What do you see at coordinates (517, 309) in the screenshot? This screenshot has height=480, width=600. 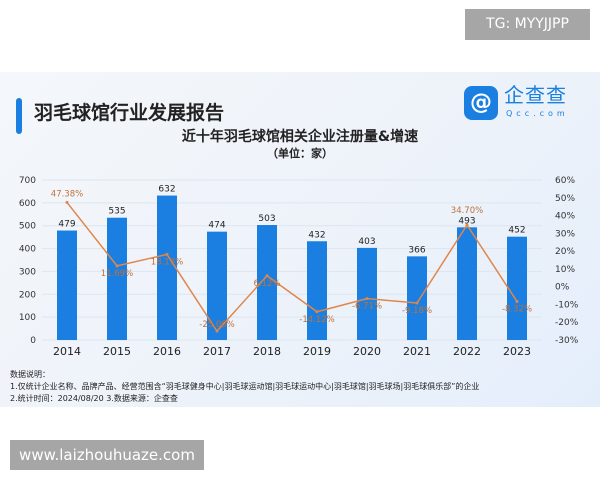 I see `growth-label: -8.32%` at bounding box center [517, 309].